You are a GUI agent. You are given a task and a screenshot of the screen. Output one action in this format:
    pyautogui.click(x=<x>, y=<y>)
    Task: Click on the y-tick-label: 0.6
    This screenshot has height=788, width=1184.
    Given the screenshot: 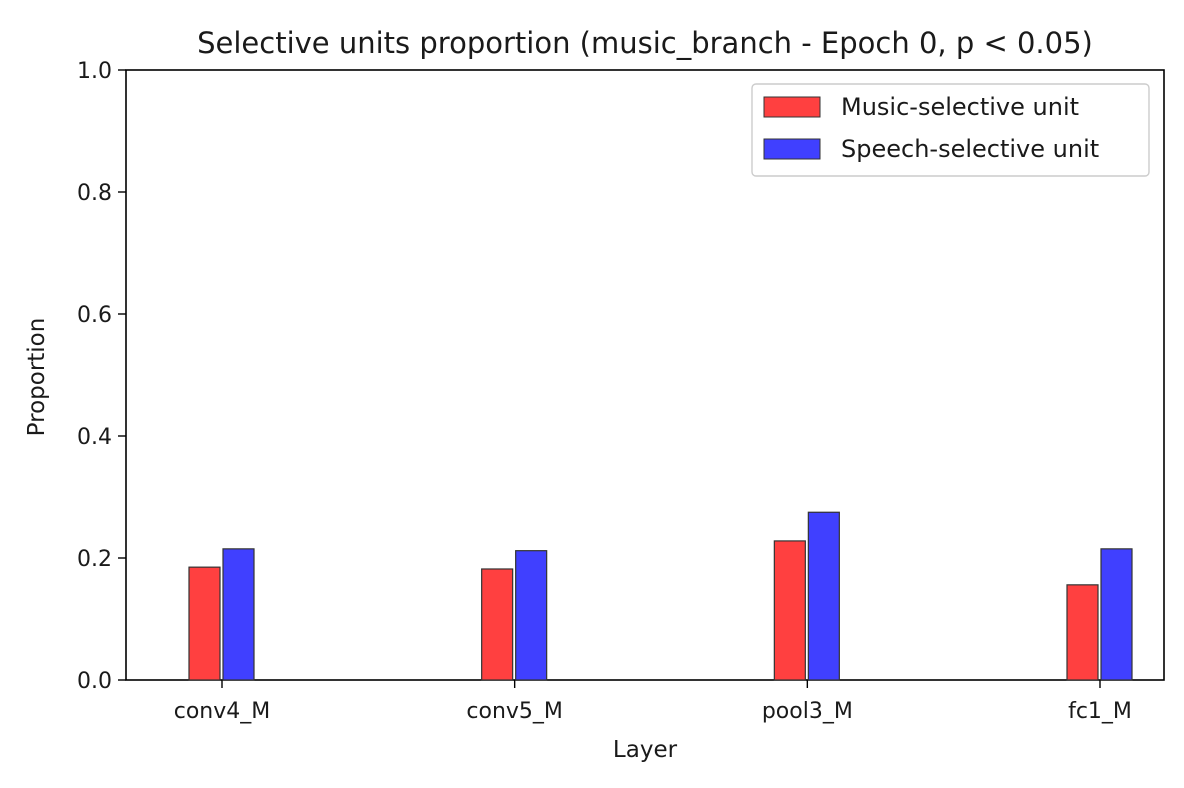 What is the action you would take?
    pyautogui.click(x=94, y=315)
    